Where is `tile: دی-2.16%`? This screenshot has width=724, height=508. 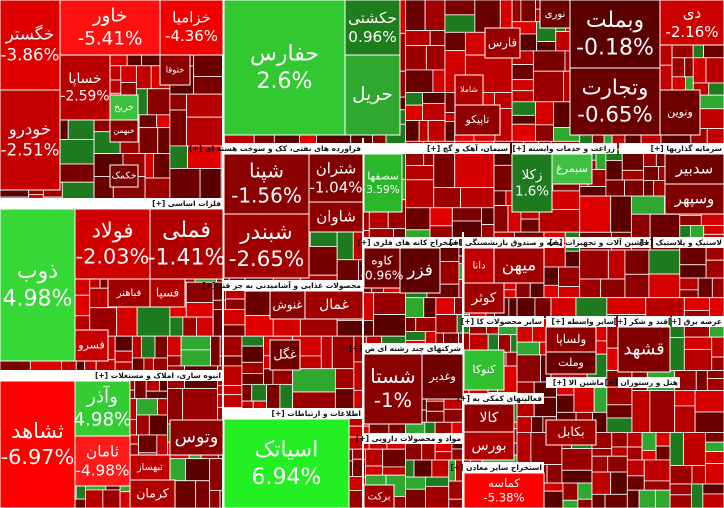
tile: دی-2.16% is located at coordinates (691, 23).